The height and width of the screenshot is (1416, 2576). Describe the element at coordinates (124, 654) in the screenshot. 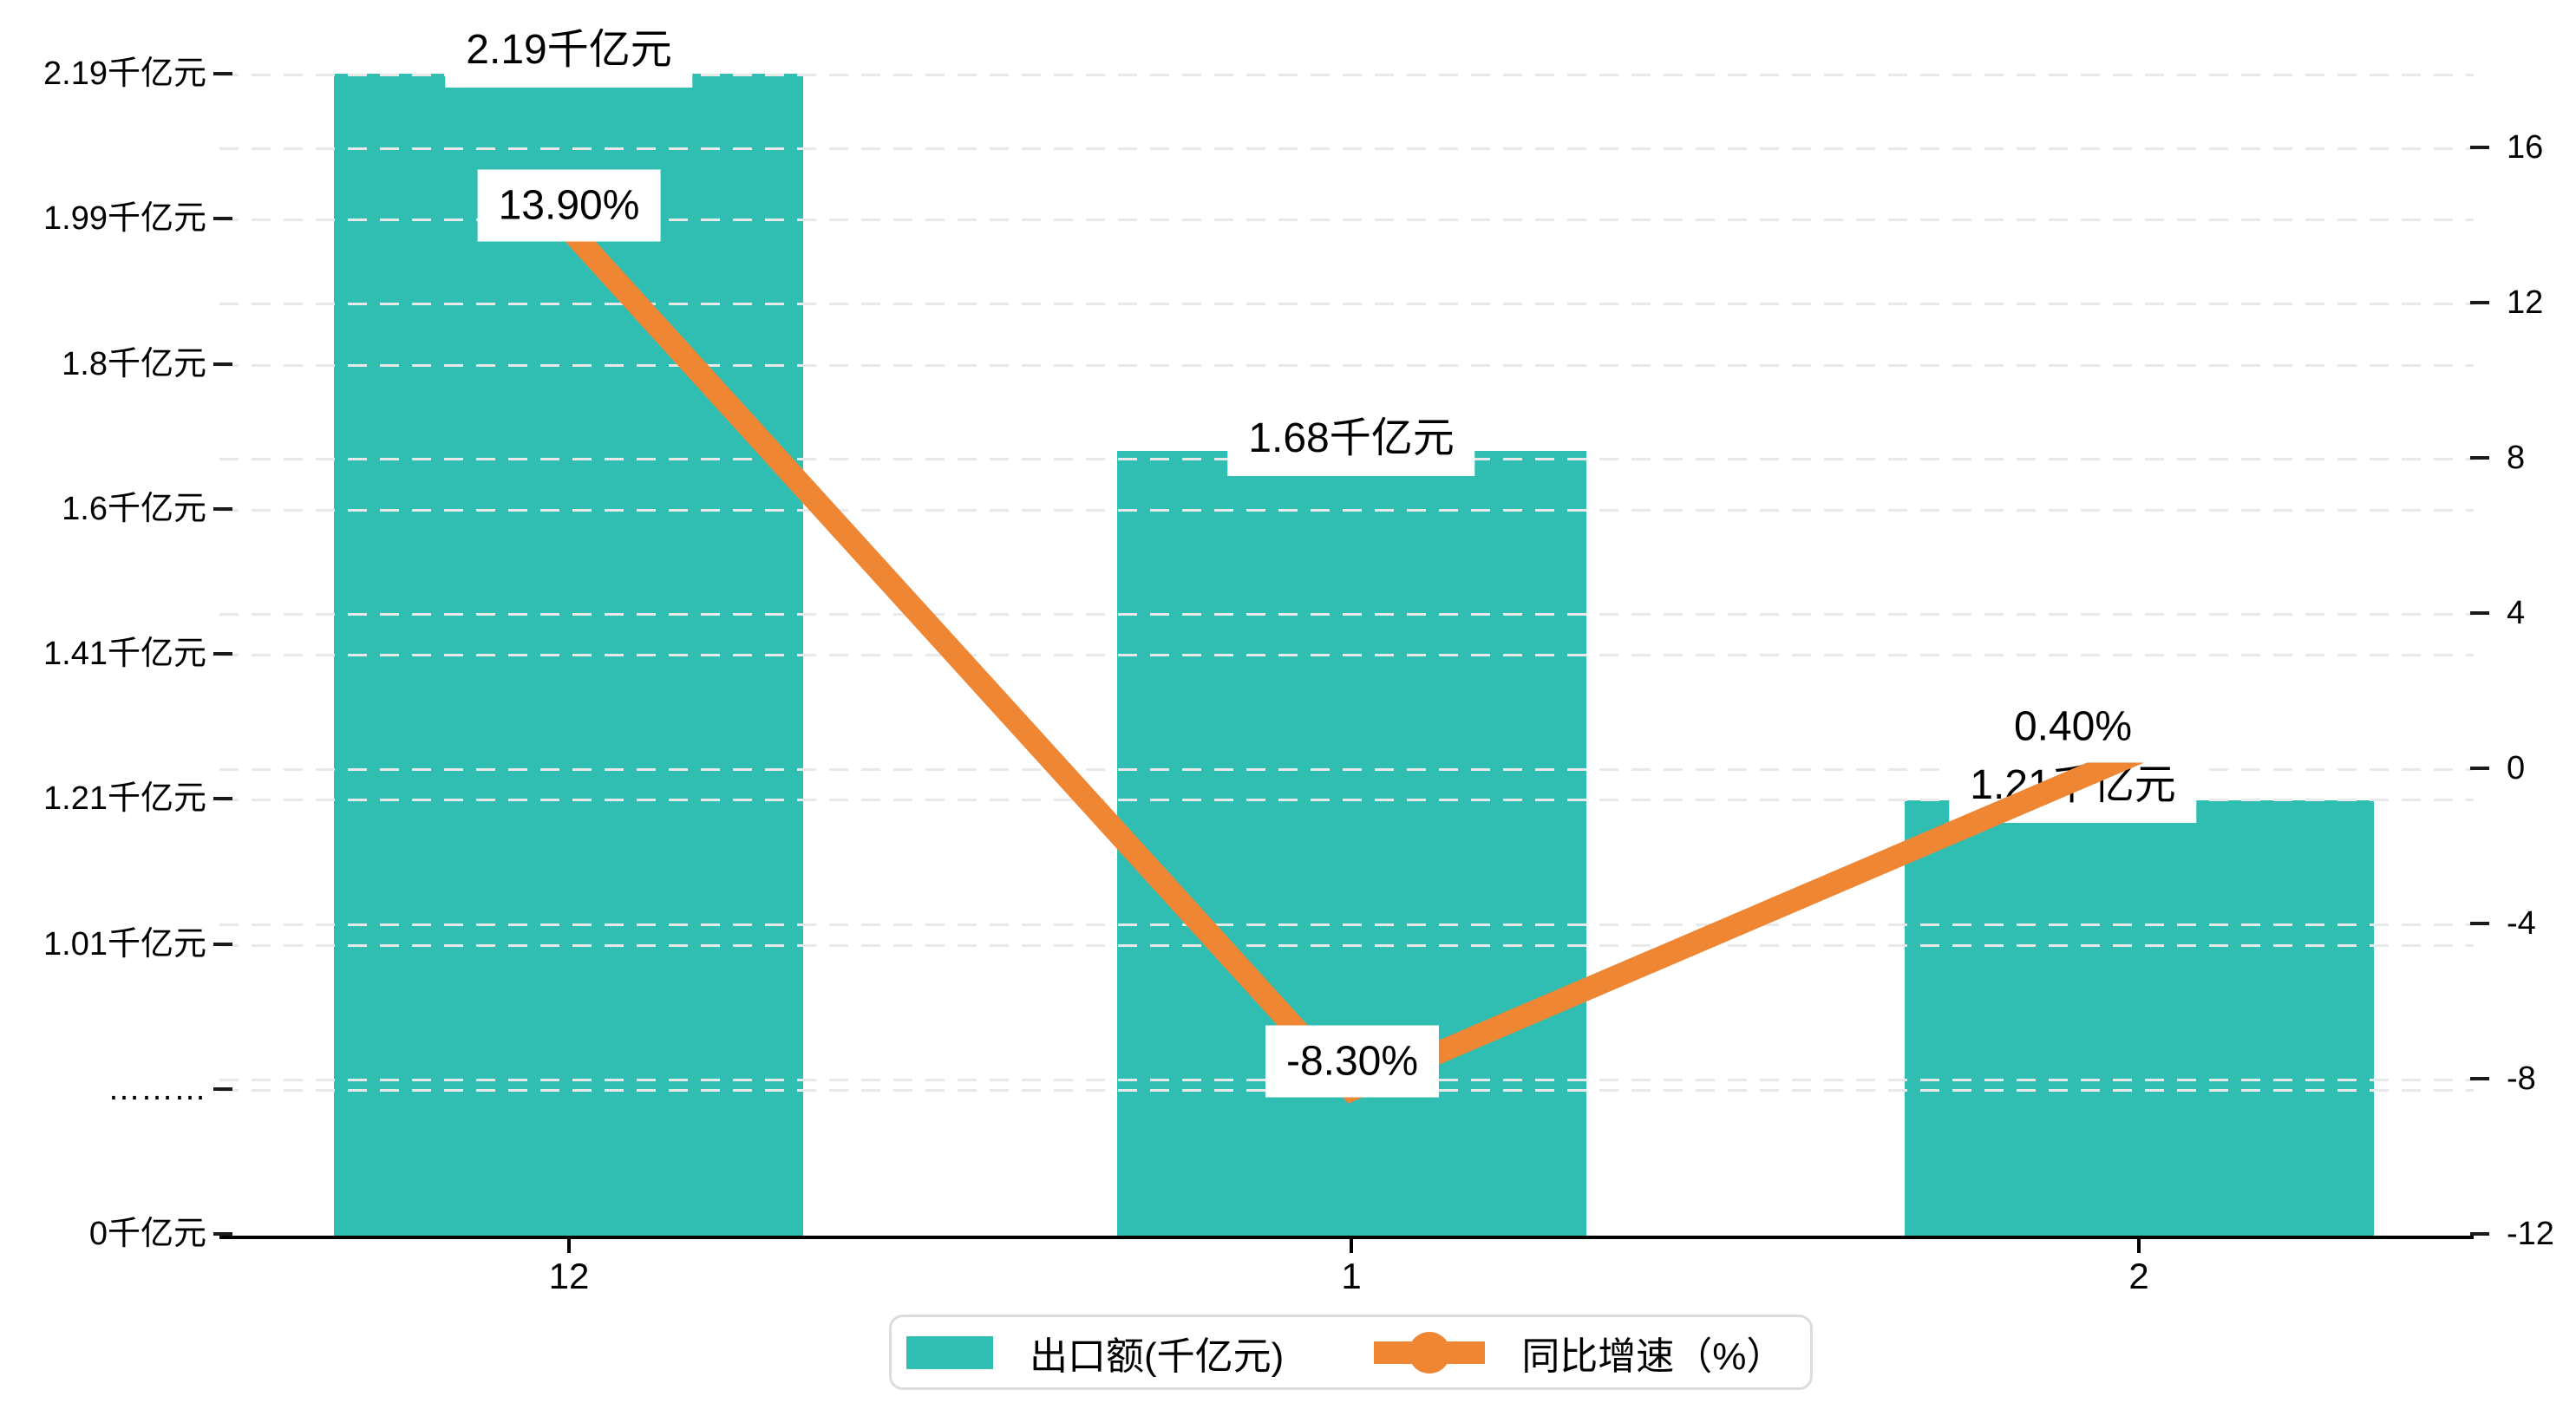

I see `left-axis-tick-label: 1.41千亿元` at that location.